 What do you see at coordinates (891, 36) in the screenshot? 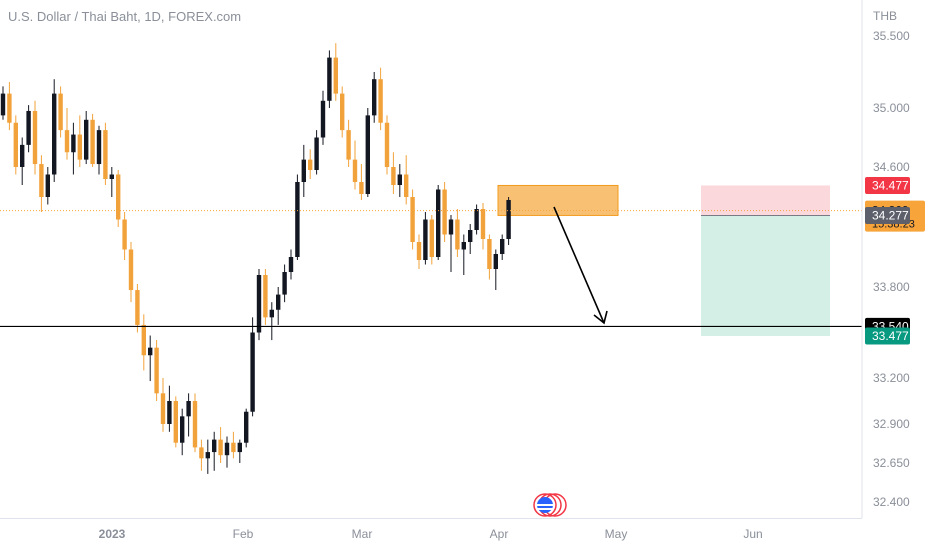
I see `price-tick-label: 35.500` at bounding box center [891, 36].